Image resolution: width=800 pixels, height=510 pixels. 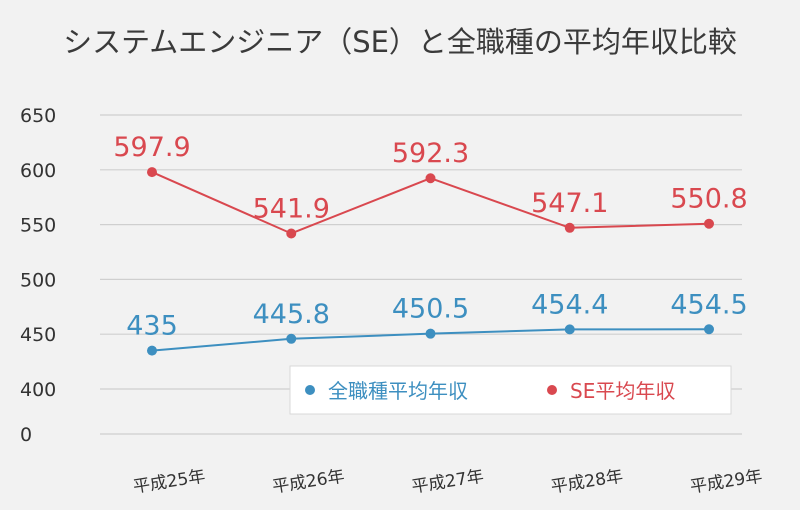 I want to click on y-tick-label: 0, so click(x=26, y=435).